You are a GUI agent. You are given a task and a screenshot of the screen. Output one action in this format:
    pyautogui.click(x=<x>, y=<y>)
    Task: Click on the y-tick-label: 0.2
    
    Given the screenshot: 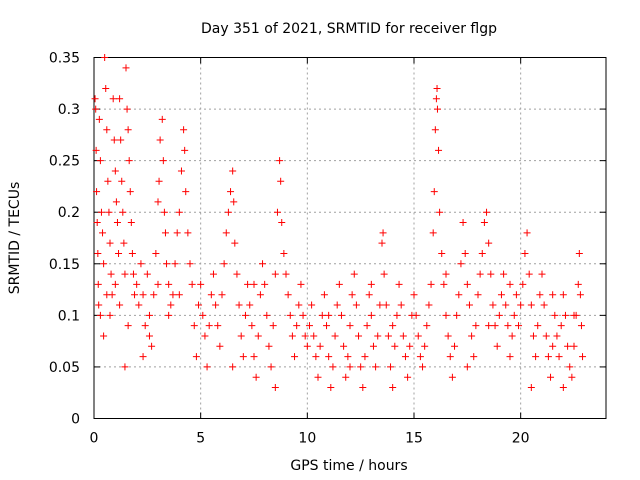 What is the action you would take?
    pyautogui.click(x=69, y=213)
    